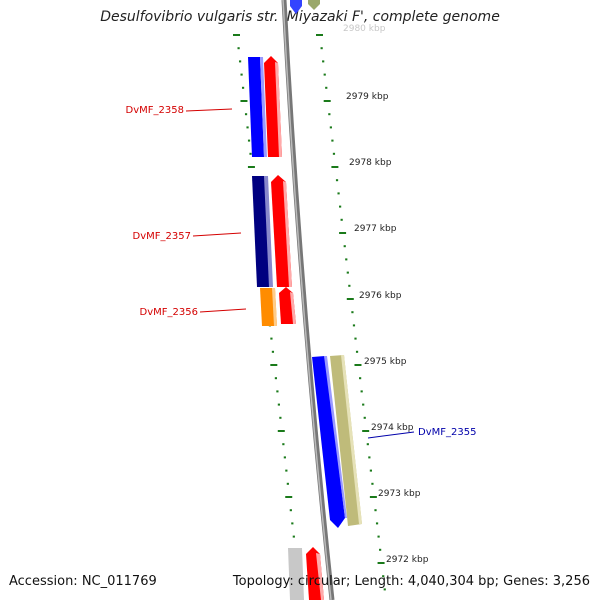 Image resolution: width=600 pixels, height=600 pixels. I want to click on scale-label: 2977 kbp, so click(375, 229).